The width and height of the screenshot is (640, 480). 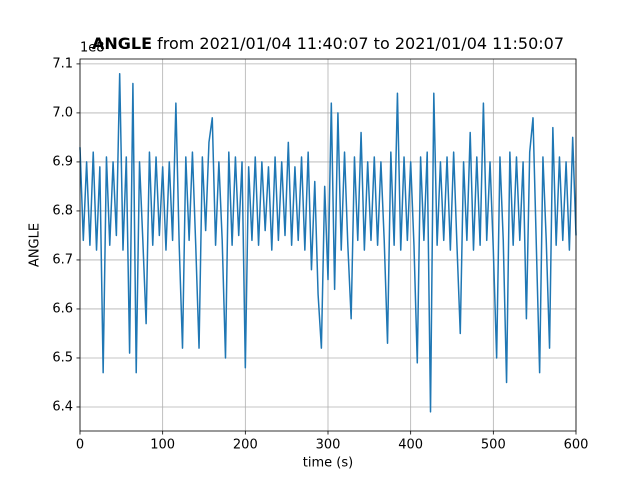 What do you see at coordinates (162, 445) in the screenshot?
I see `x-tick-label: 100` at bounding box center [162, 445].